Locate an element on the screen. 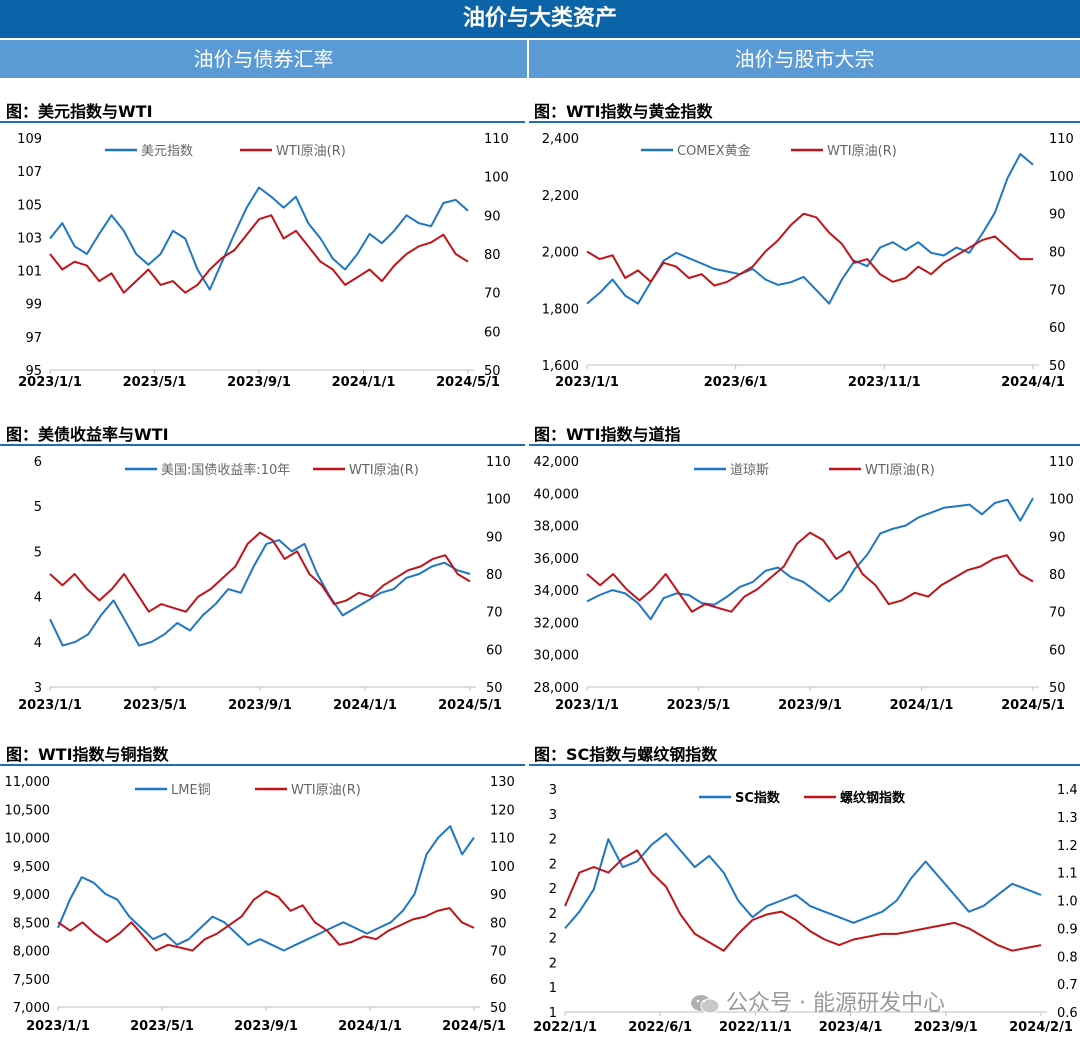 The image size is (1080, 1046). y-left-tick-label: 32,000 is located at coordinates (557, 623).